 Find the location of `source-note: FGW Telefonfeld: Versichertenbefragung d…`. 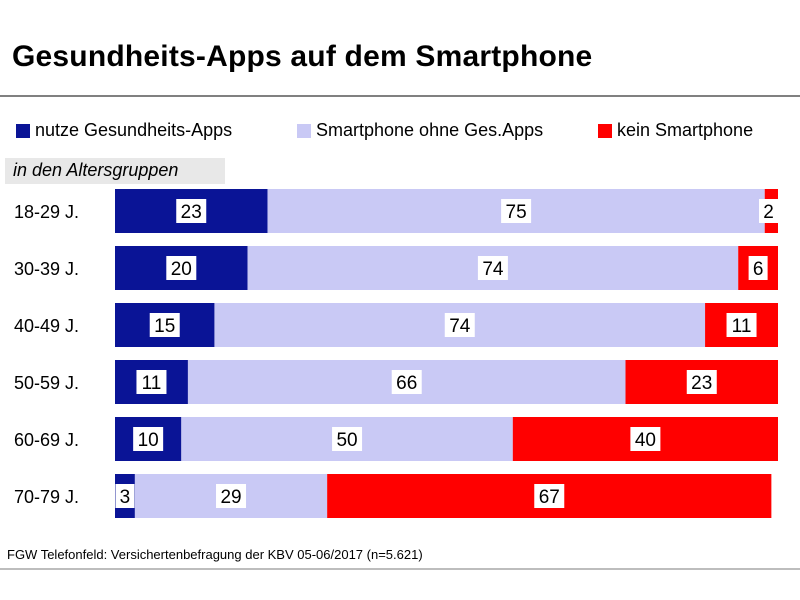

source-note: FGW Telefonfeld: Versichertenbefragung d… is located at coordinates (215, 554).